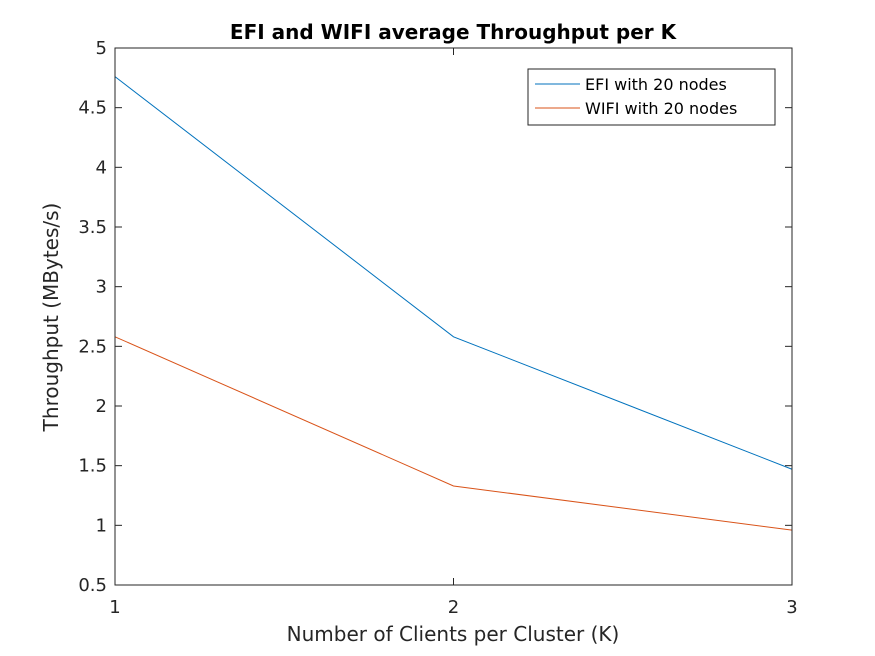 This screenshot has height=656, width=875. What do you see at coordinates (453, 607) in the screenshot?
I see `x-tick-label: 2` at bounding box center [453, 607].